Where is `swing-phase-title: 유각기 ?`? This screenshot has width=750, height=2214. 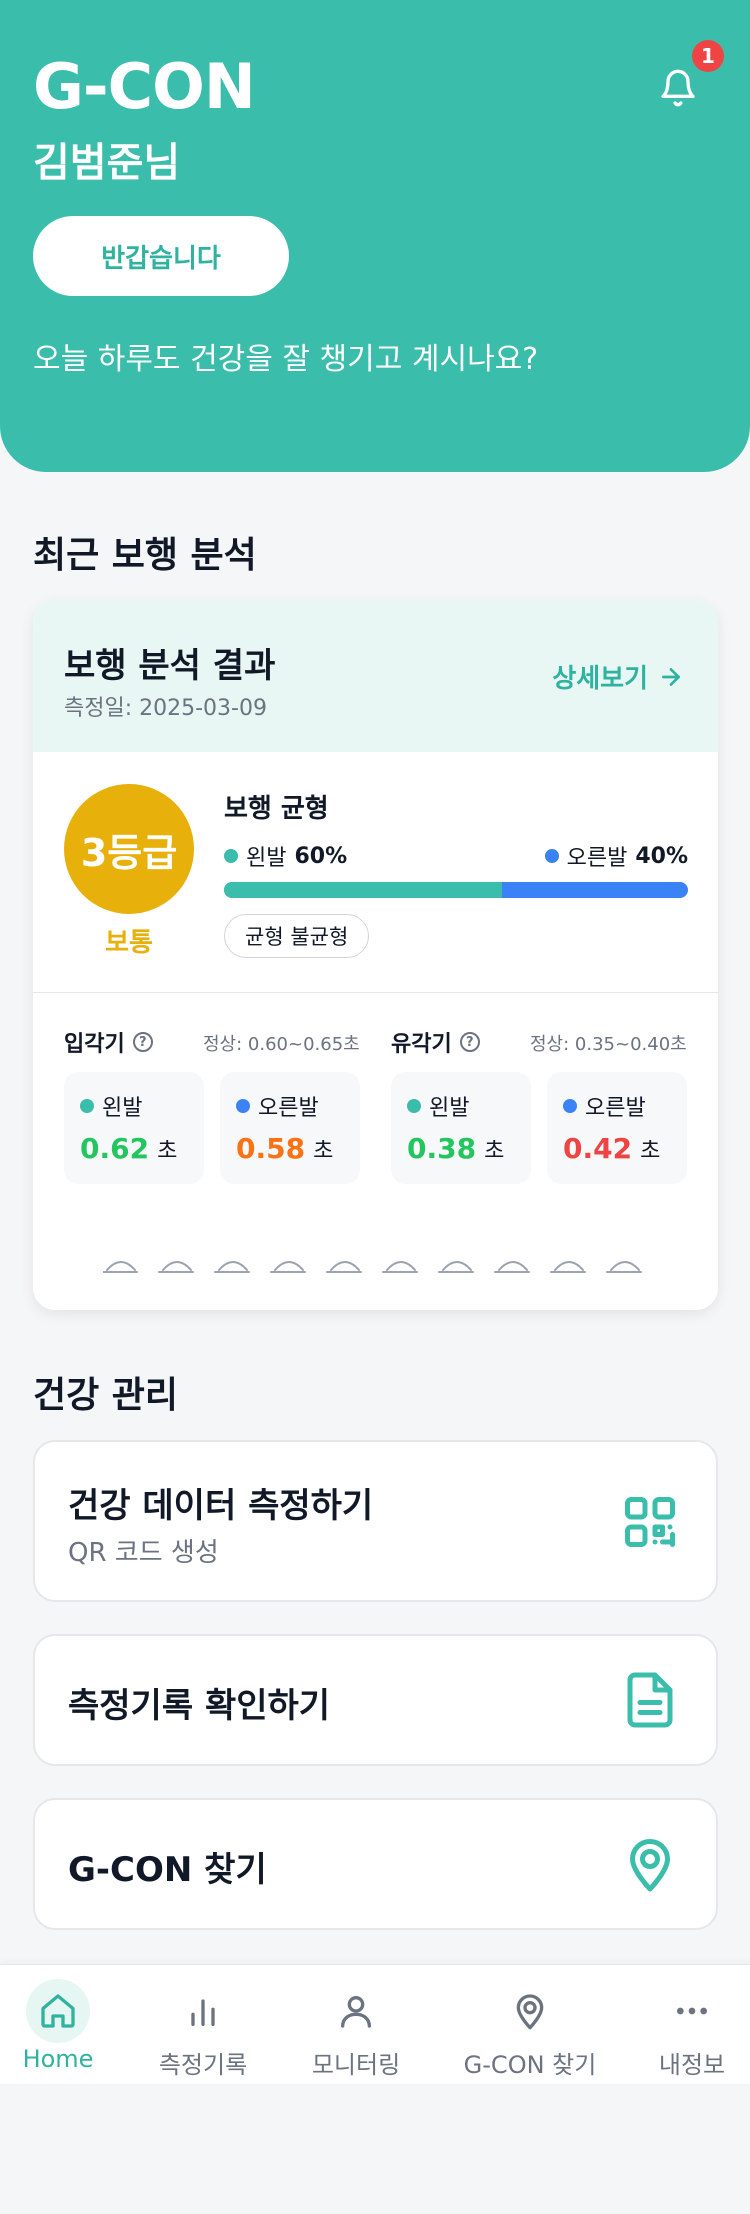
swing-phase-title: 유각기 ? is located at coordinates (435, 1042).